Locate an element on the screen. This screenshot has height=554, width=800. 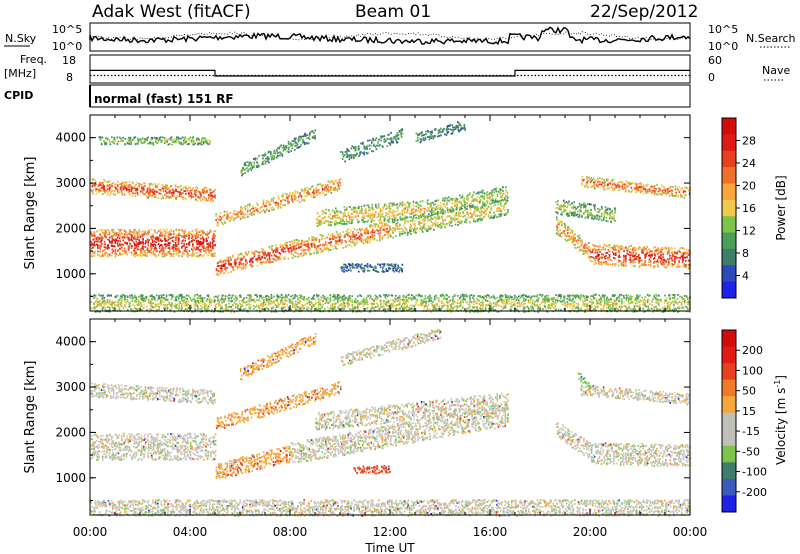
nave-tick-low: 0 is located at coordinates (711, 77).